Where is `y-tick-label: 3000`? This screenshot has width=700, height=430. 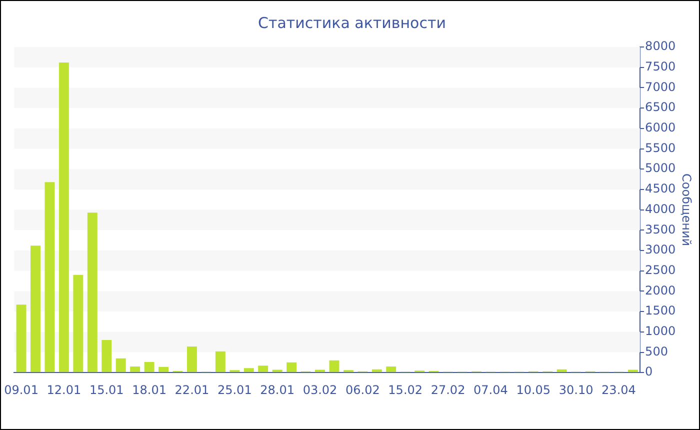 y-tick-label: 3000 is located at coordinates (660, 249).